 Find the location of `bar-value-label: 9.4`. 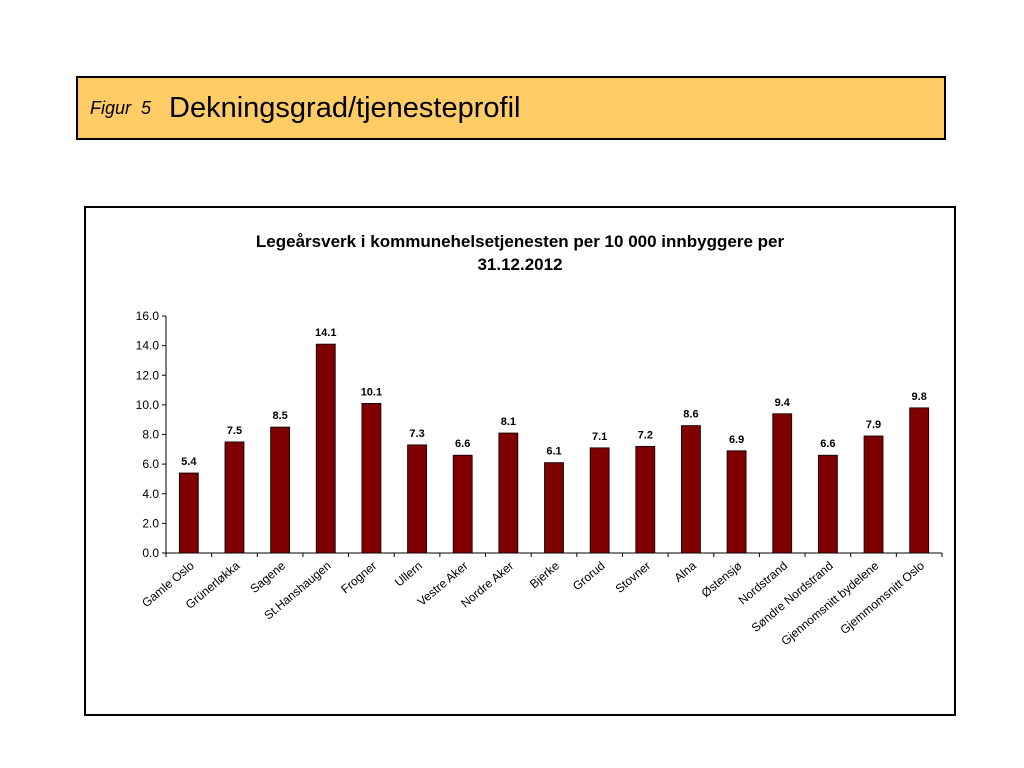

bar-value-label: 9.4 is located at coordinates (783, 403).